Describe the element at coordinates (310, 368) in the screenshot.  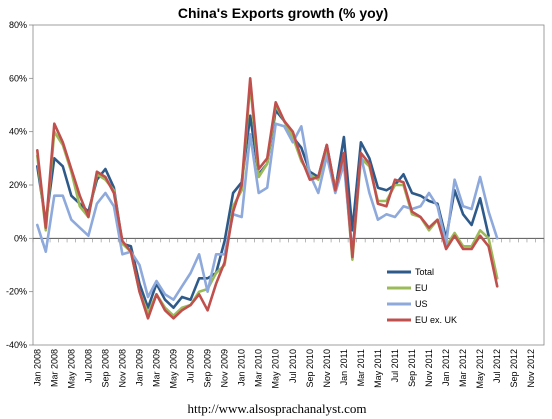
I see `x-tick-label: Sep 2010` at that location.